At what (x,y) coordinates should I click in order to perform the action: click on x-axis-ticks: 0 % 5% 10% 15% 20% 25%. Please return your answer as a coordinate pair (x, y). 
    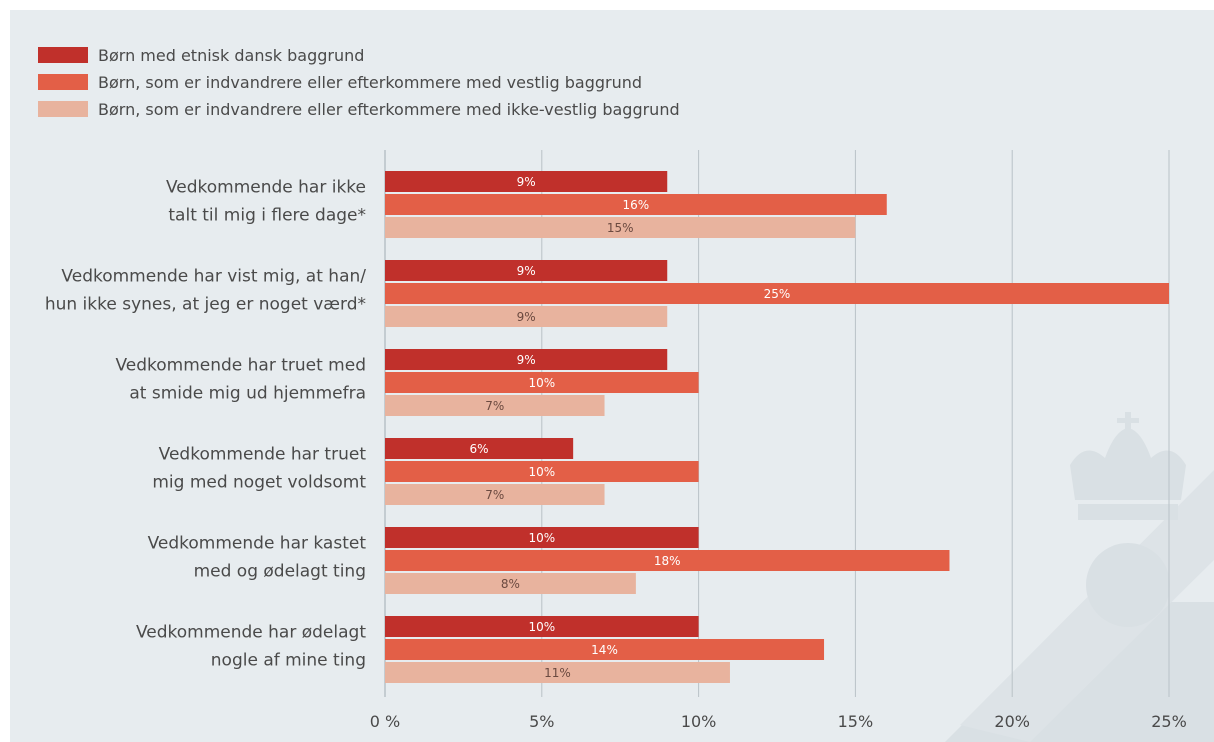
    Looking at the image, I should click on (778, 721).